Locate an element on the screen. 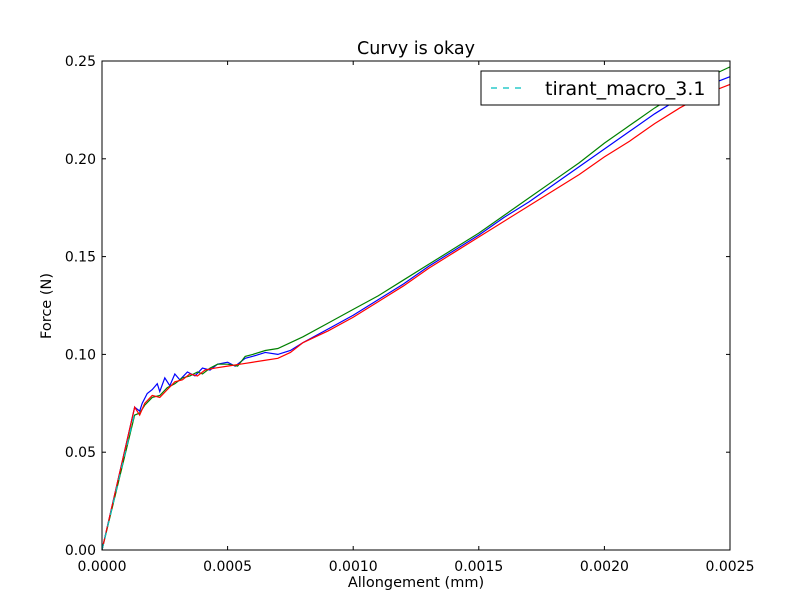  x-tick-label: 0.0015 is located at coordinates (478, 567).